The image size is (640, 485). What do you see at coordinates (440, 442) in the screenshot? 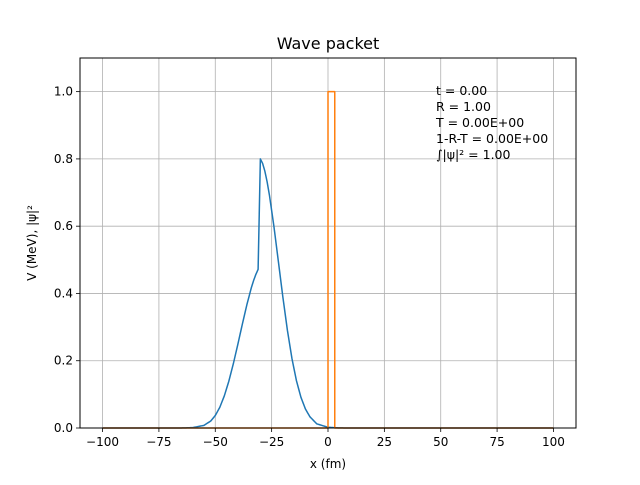
I see `x-tick-label: 50` at bounding box center [440, 442].